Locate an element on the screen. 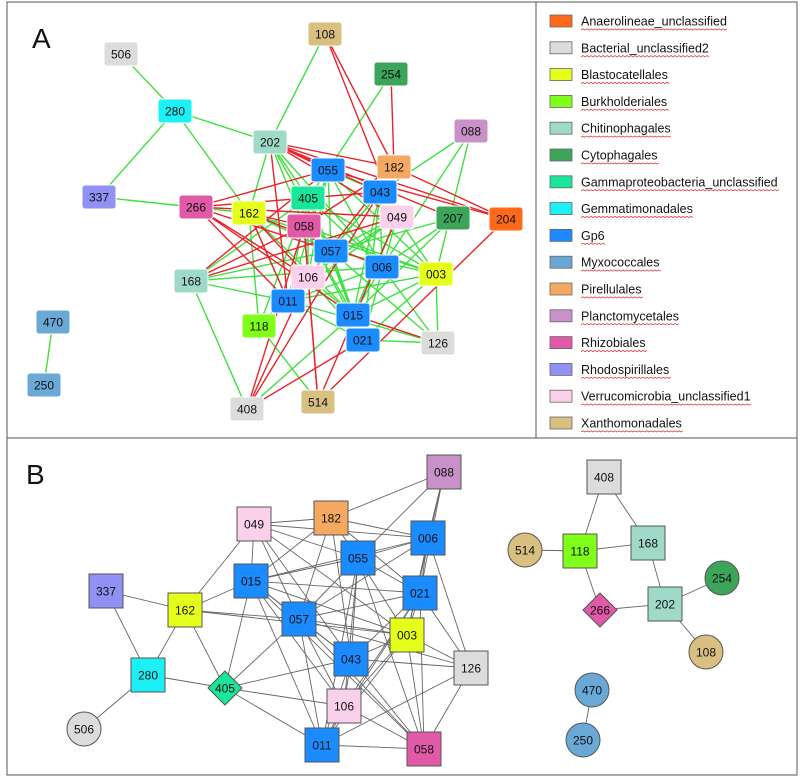  legend-entry-label: Xanthomonadales is located at coordinates (631, 424).